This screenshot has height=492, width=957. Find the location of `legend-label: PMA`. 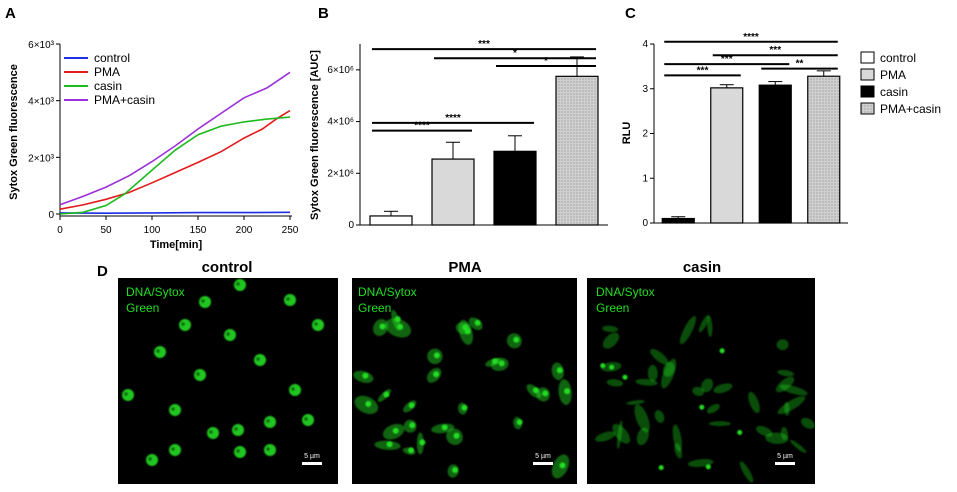

legend-label: PMA is located at coordinates (107, 72).